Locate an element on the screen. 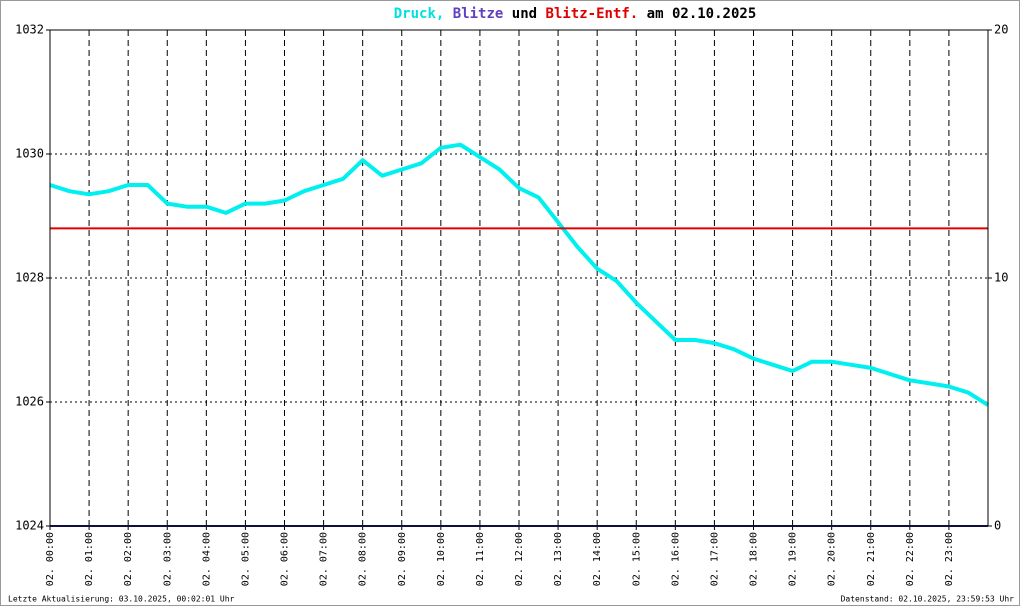 This screenshot has width=1020, height=606. title-part: Blitze is located at coordinates (478, 14).